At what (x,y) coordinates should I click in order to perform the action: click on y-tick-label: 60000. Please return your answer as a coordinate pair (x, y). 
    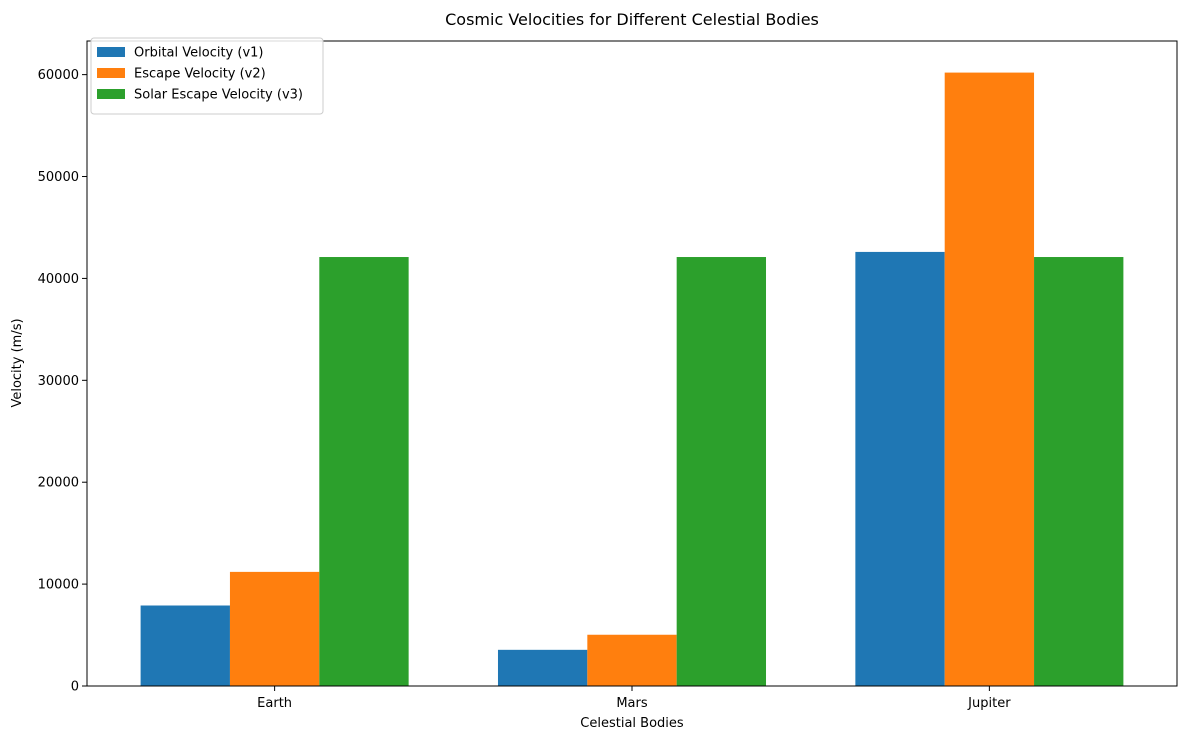
    Looking at the image, I should click on (58, 75).